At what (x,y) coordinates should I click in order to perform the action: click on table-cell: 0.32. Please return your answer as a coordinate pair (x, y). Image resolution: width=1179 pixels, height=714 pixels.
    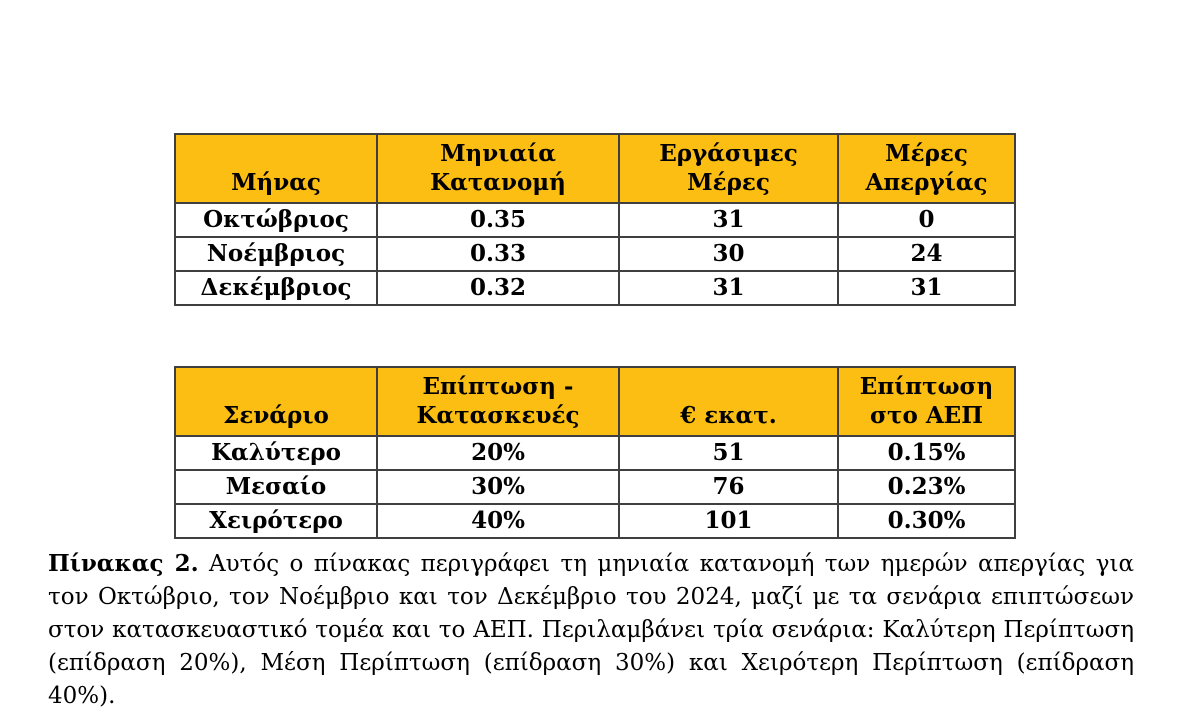
    Looking at the image, I should click on (498, 288).